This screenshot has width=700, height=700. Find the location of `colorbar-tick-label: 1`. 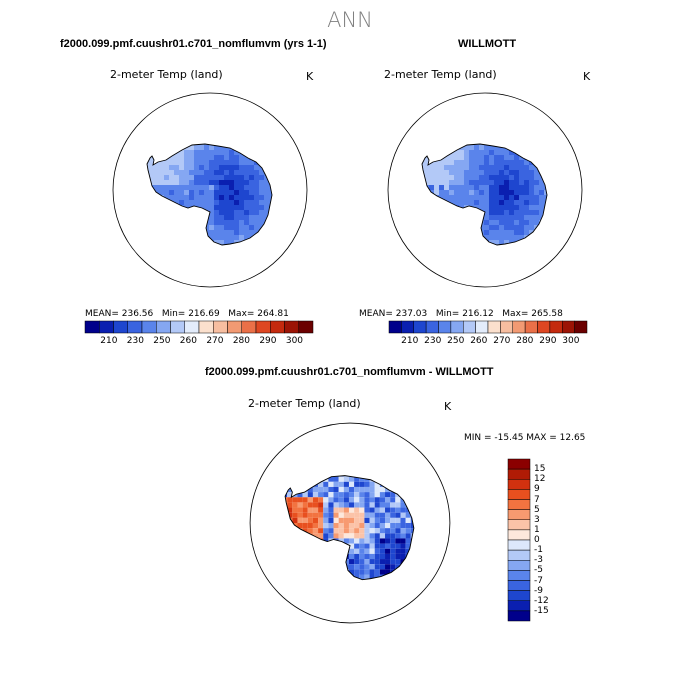

colorbar-tick-label: 1 is located at coordinates (537, 529).